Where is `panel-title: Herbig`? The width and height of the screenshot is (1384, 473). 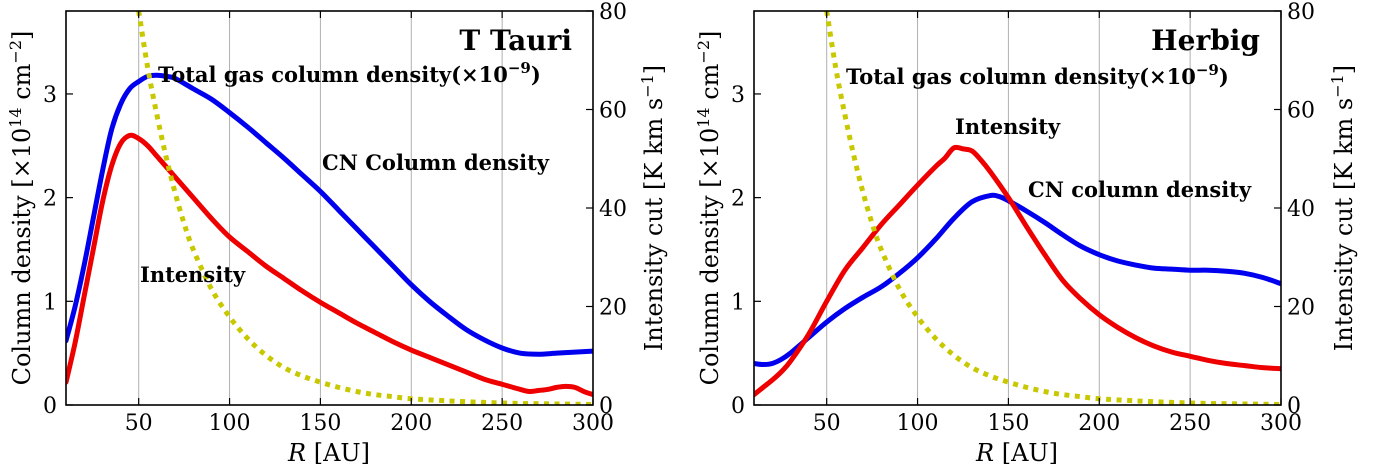 panel-title: Herbig is located at coordinates (1205, 40).